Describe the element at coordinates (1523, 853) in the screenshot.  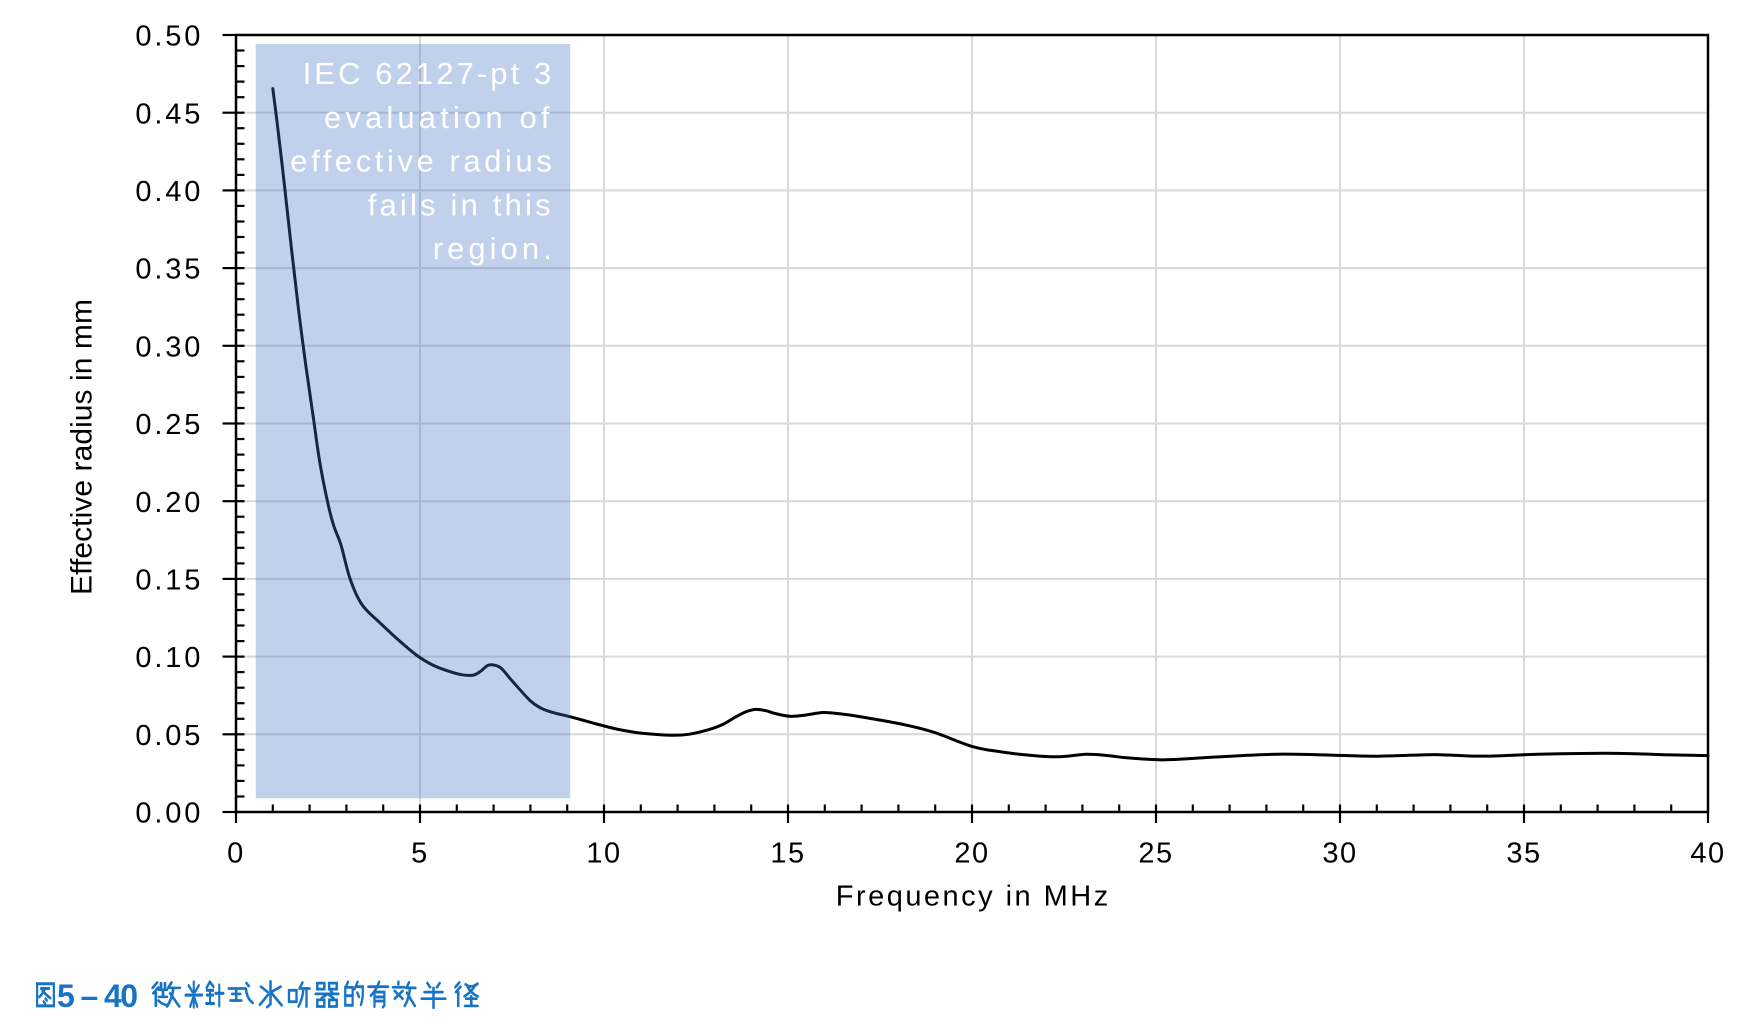
I see `svg-text: 35` at that location.